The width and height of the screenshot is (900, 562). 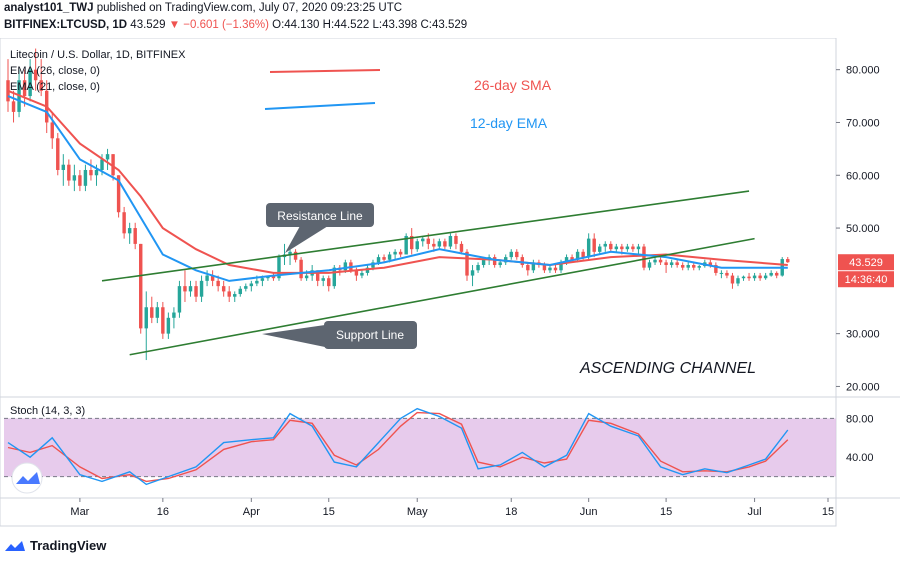 I want to click on last-price-tag-value: 43.529, so click(x=866, y=263).